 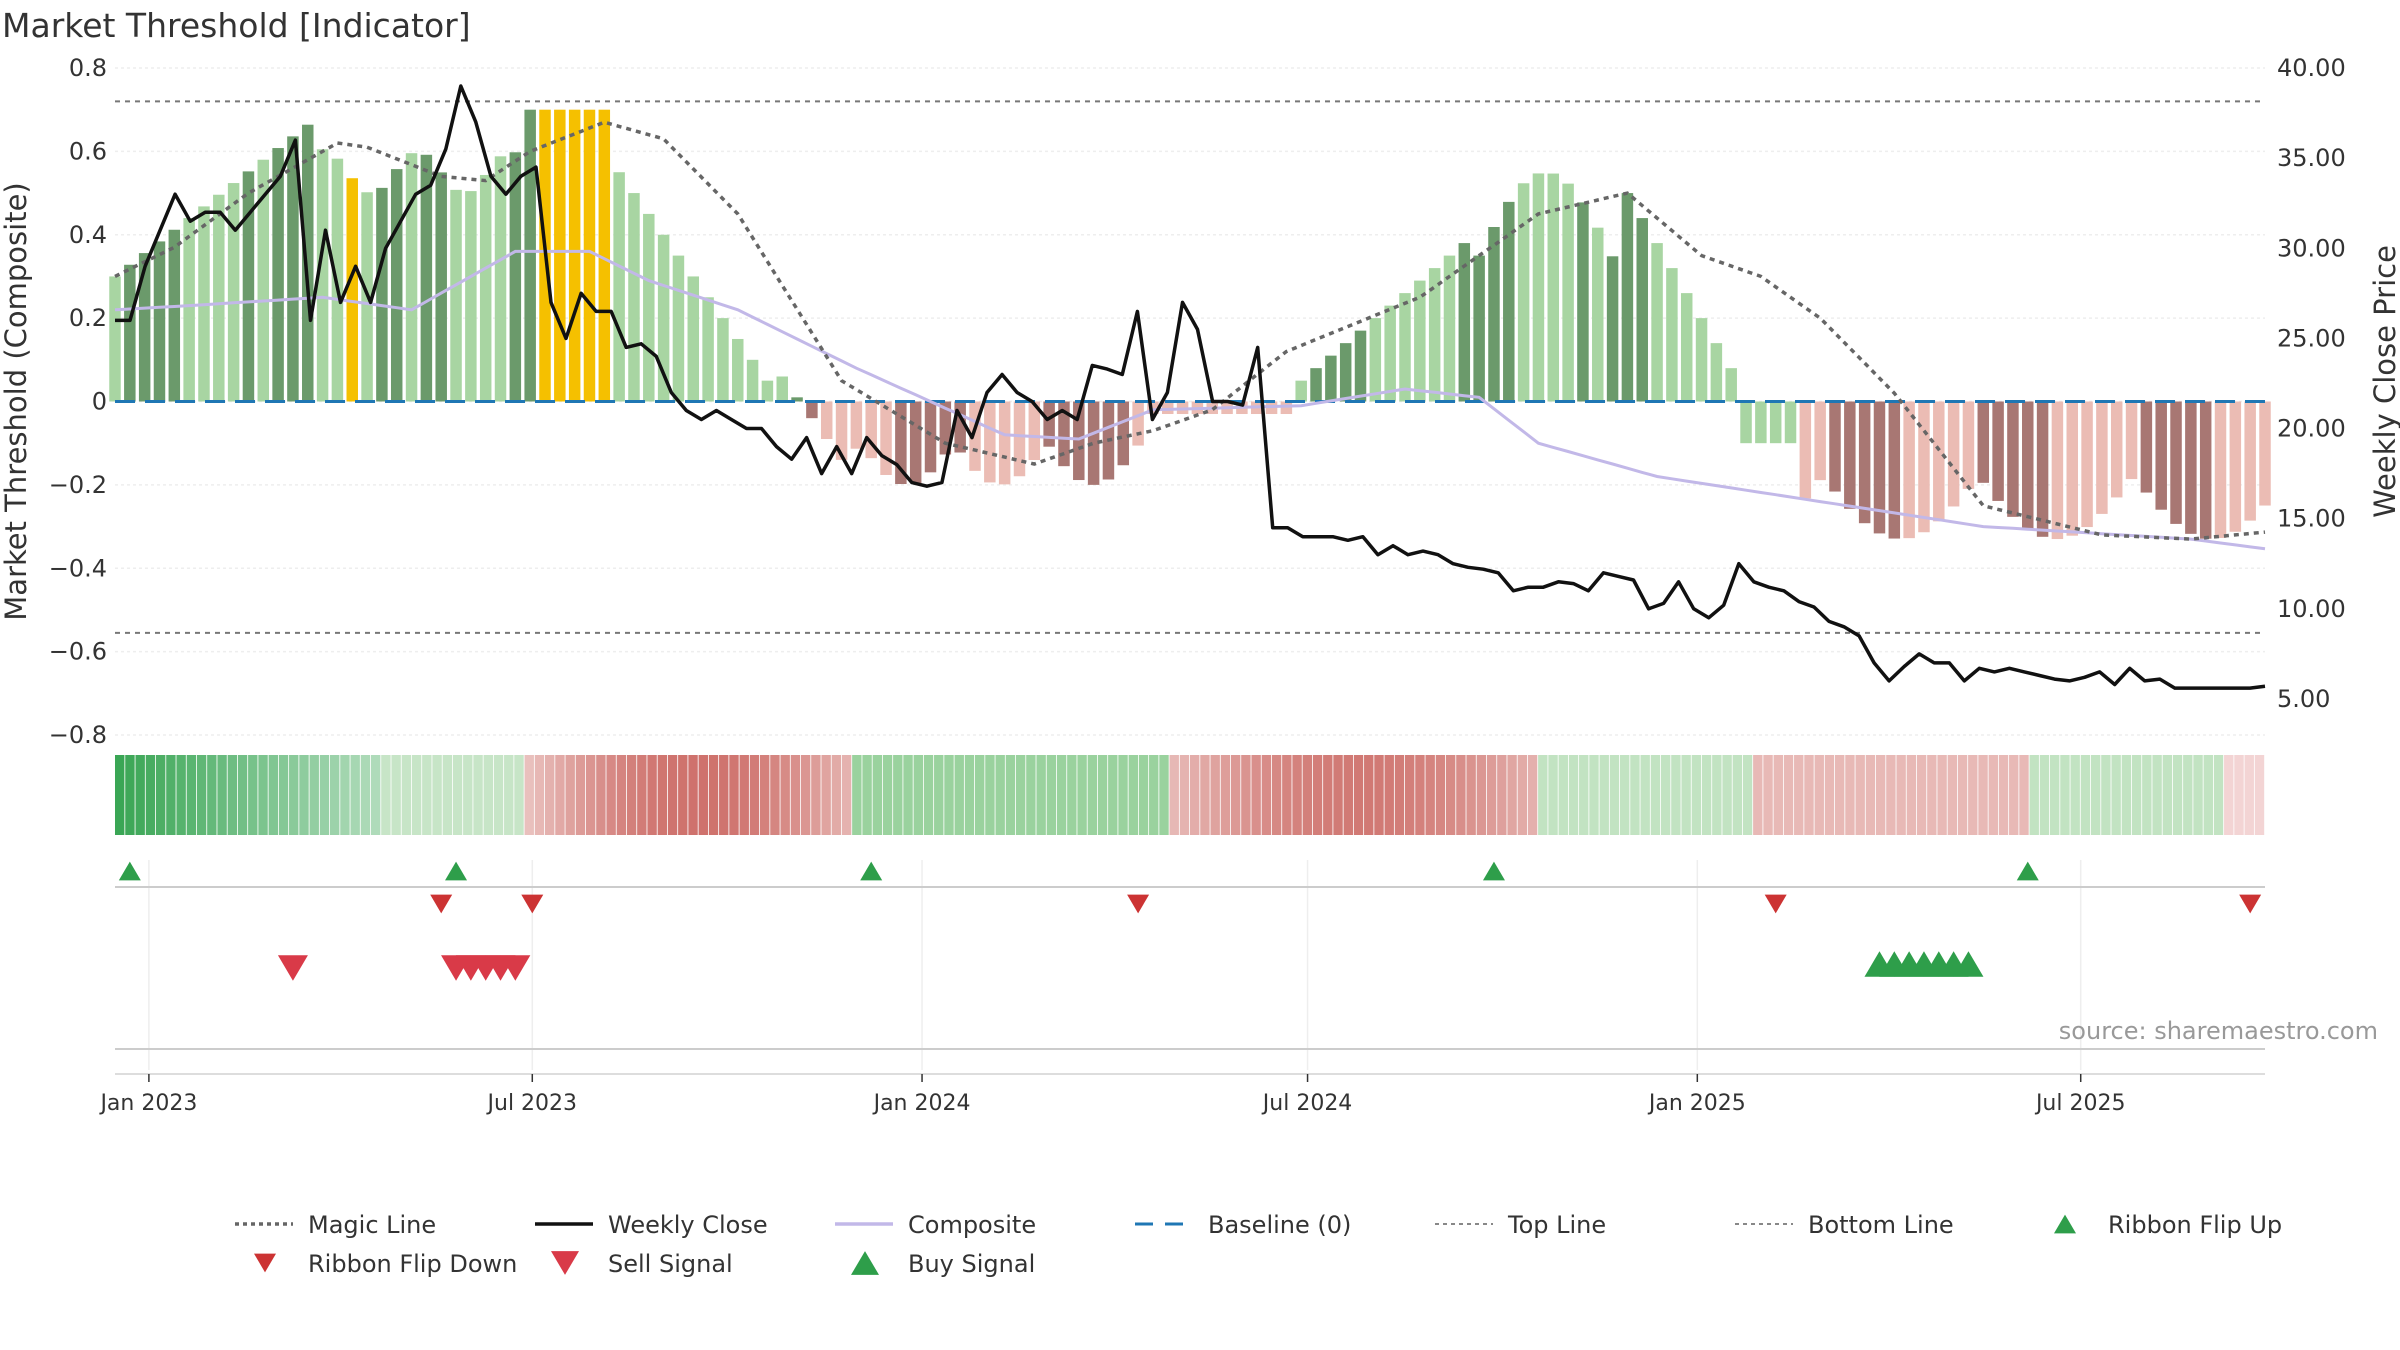 What do you see at coordinates (2311, 519) in the screenshot?
I see `y2-tick-label: 15.00` at bounding box center [2311, 519].